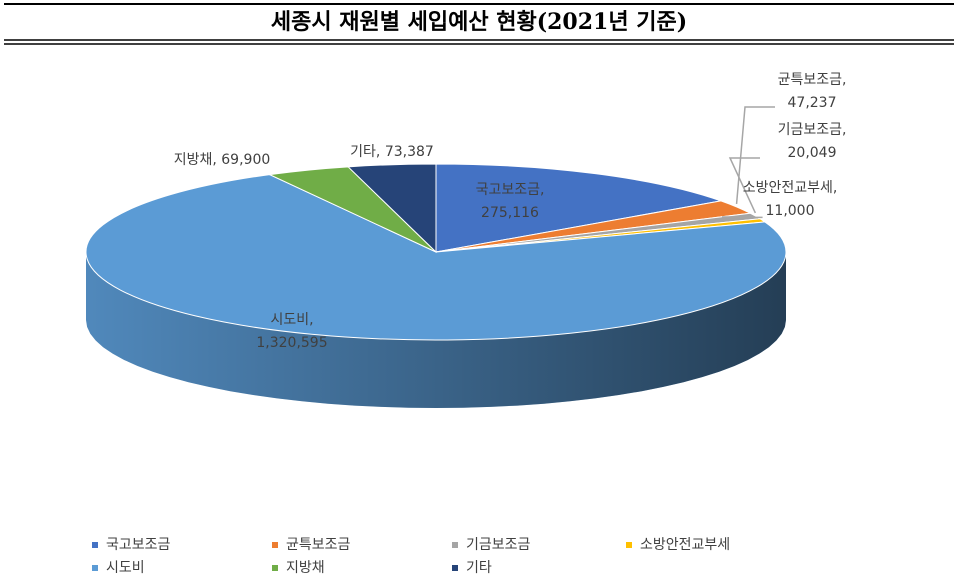 The image size is (958, 578). What do you see at coordinates (790, 199) in the screenshot?
I see `data-label: 소방안전교부세, 11,000` at bounding box center [790, 199].